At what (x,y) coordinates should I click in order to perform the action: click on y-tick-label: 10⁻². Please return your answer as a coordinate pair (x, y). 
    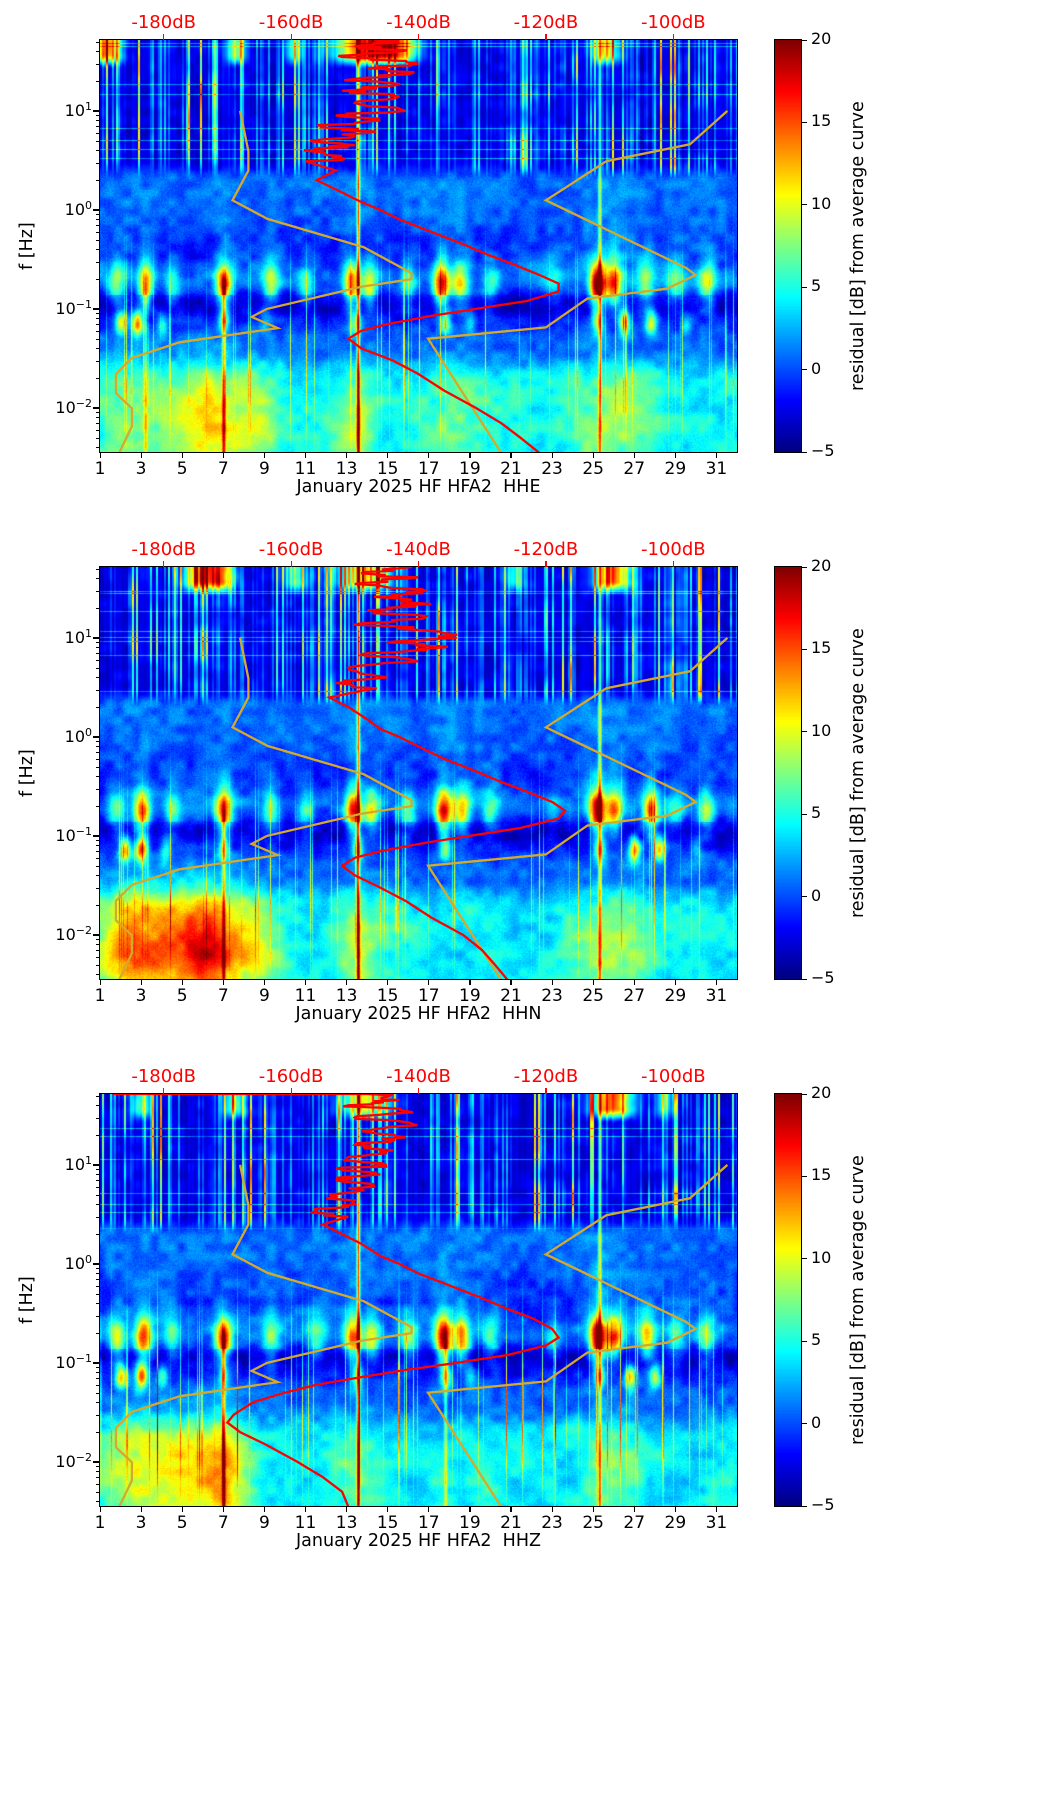
    Looking at the image, I should click on (73, 1460).